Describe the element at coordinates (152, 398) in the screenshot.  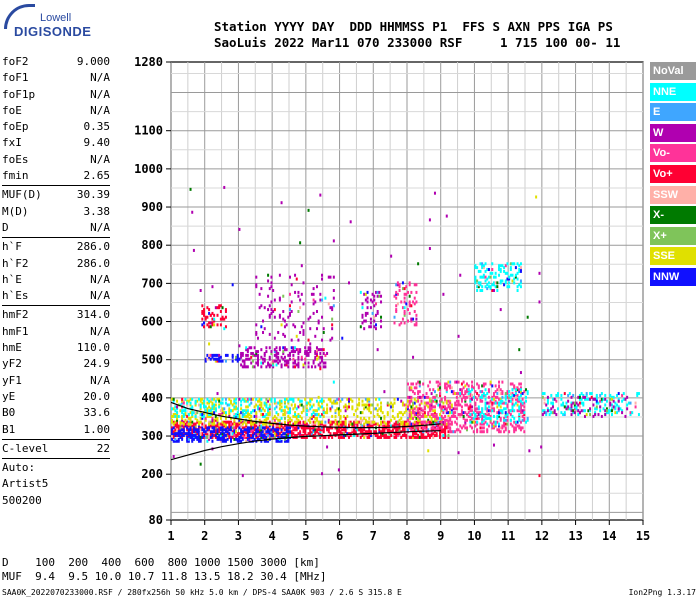
I see `y-tick-label: 400` at that location.